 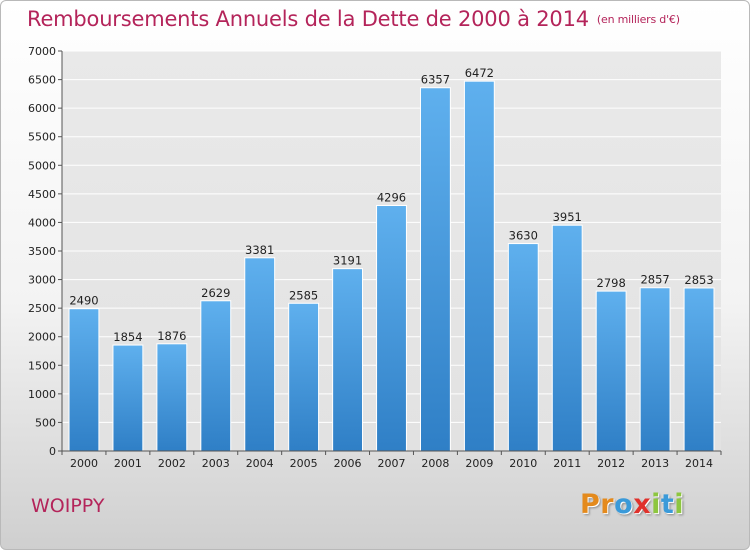 What do you see at coordinates (435, 80) in the screenshot?
I see `bar-value-label: 6357` at bounding box center [435, 80].